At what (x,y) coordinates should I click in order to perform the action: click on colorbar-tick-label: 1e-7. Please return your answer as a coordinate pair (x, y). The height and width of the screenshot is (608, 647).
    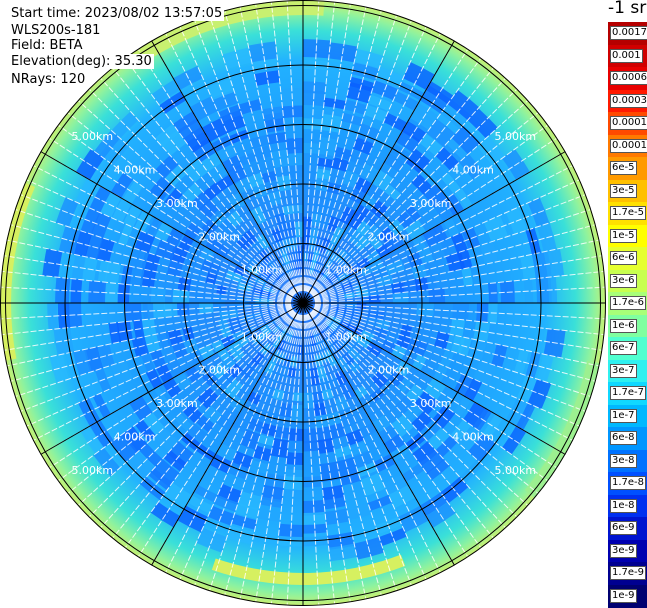
    Looking at the image, I should click on (623, 415).